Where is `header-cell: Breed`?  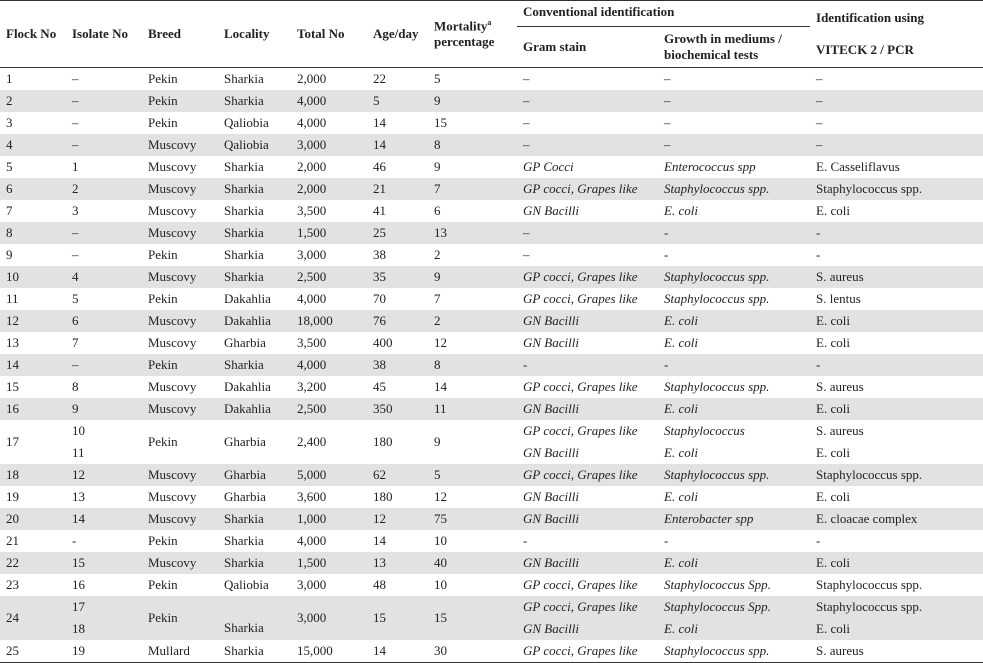 header-cell: Breed is located at coordinates (164, 33).